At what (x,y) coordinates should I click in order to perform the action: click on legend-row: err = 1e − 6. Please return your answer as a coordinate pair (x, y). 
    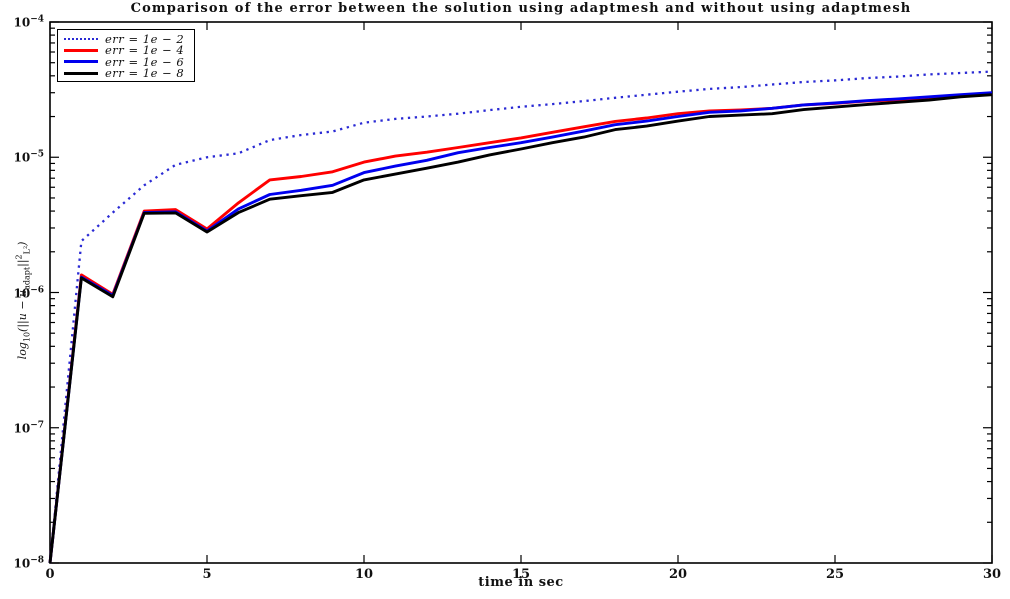
    Looking at the image, I should click on (127, 61).